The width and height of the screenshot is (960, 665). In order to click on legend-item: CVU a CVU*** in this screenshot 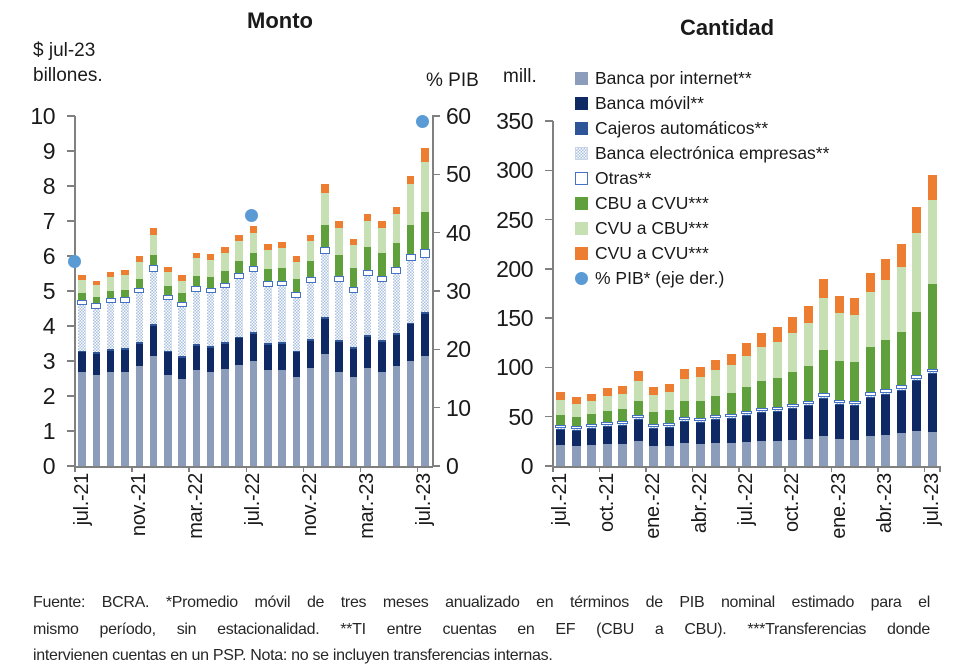, I will do `click(702, 253)`.